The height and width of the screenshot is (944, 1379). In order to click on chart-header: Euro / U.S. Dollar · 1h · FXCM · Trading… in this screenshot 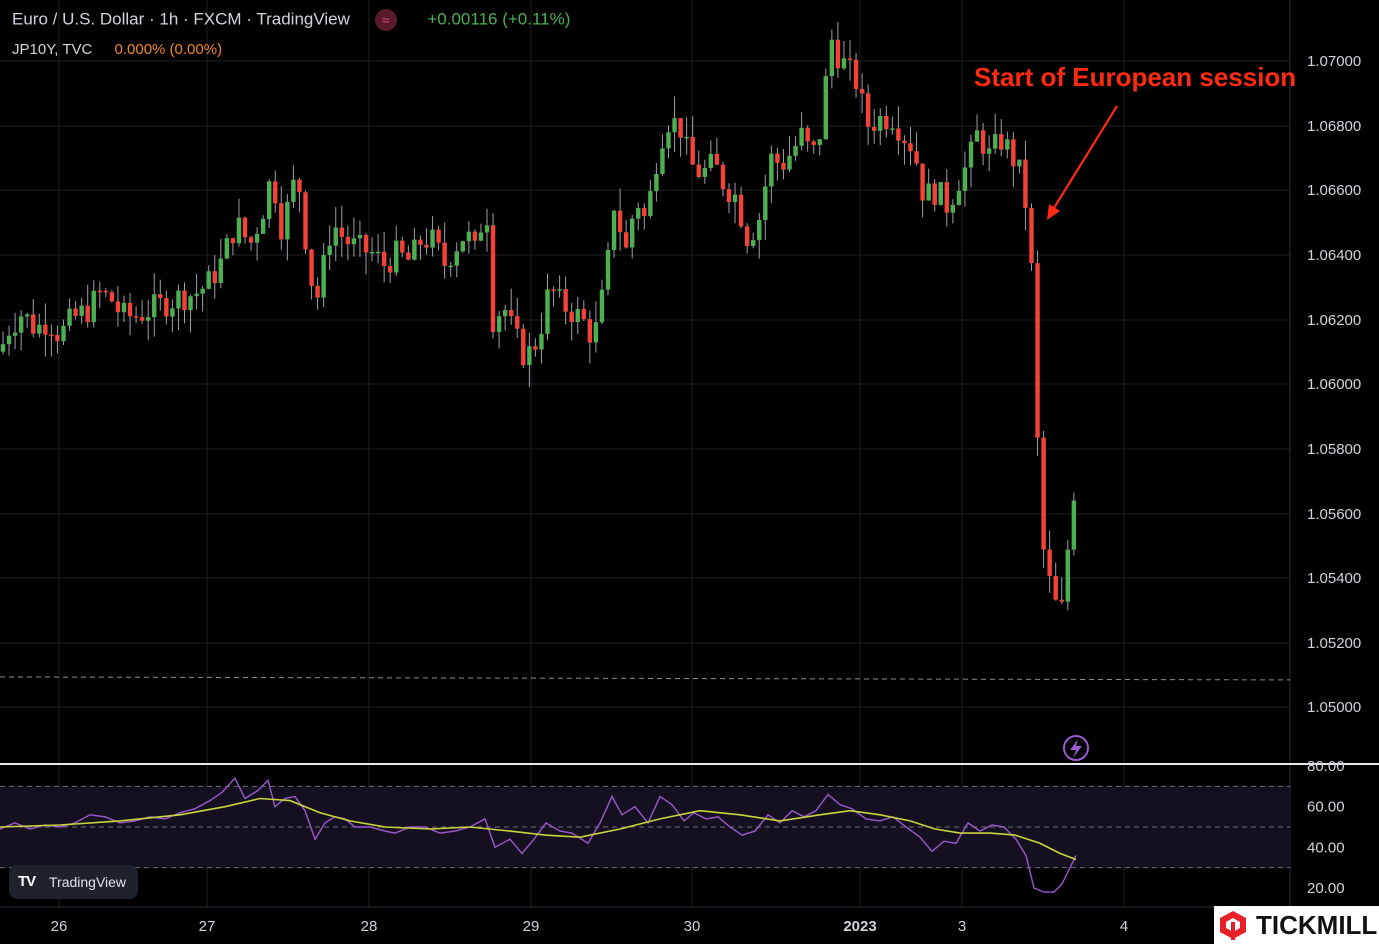, I will do `click(291, 20)`.